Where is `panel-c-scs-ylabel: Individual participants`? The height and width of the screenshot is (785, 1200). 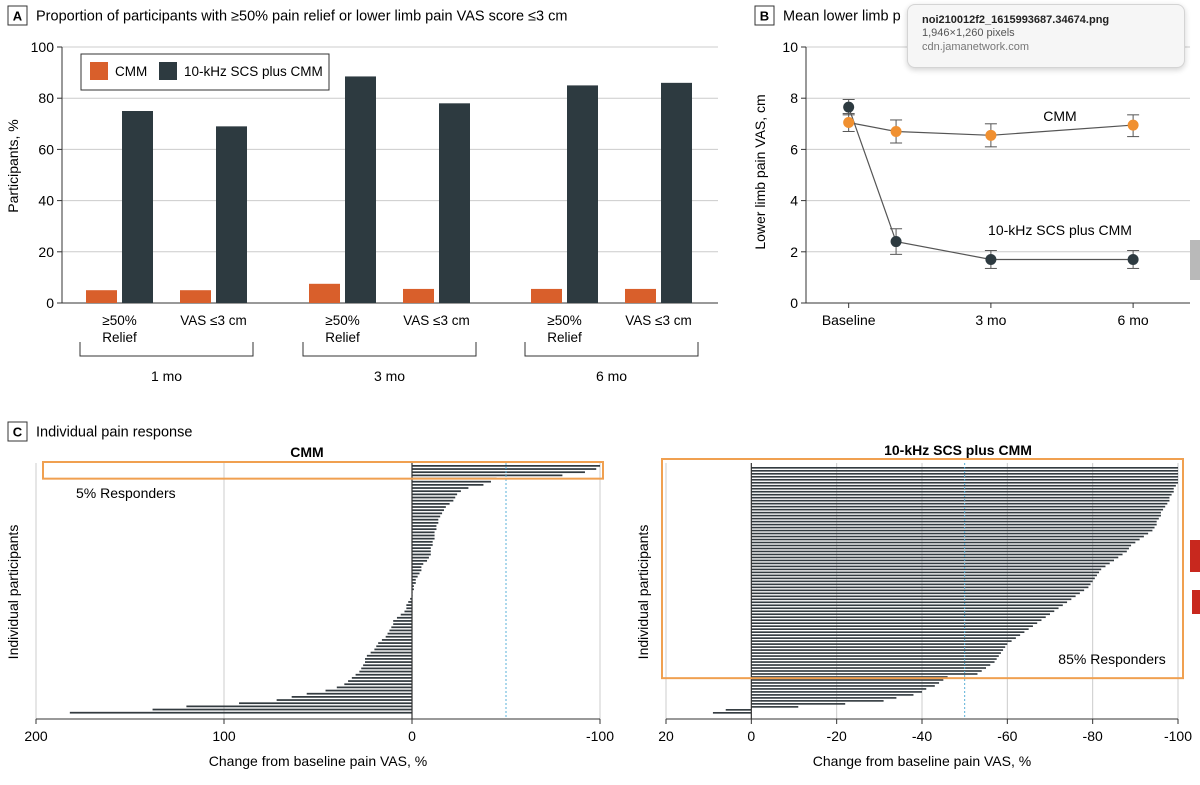 panel-c-scs-ylabel: Individual participants is located at coordinates (643, 592).